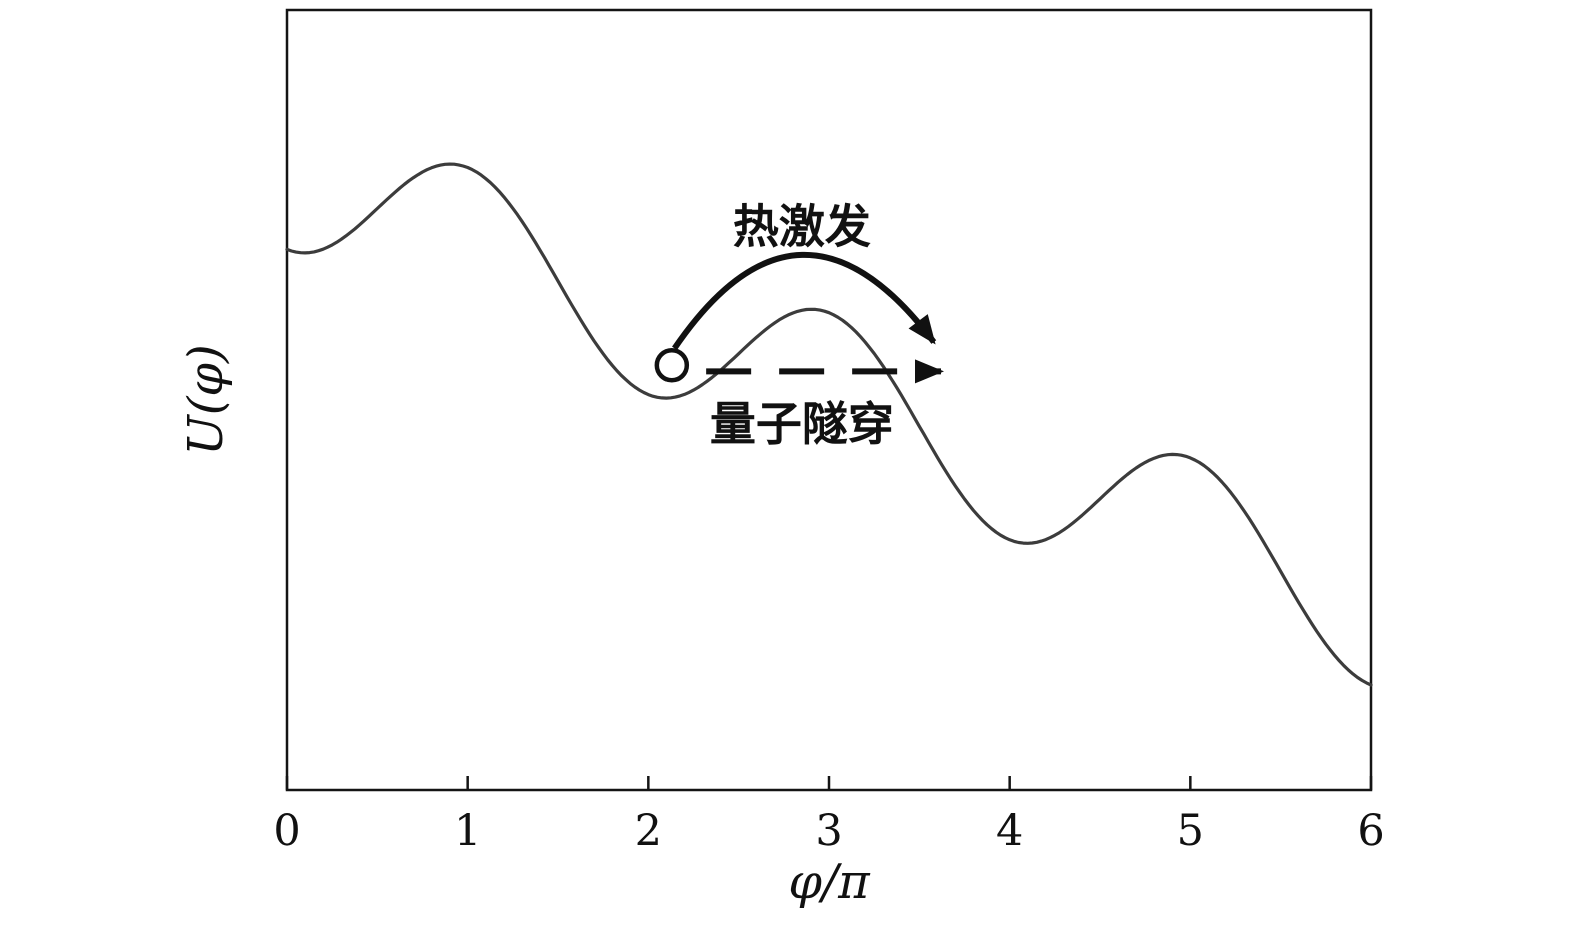 This screenshot has height=935, width=1575. I want to click on x-tick-label-6: 6, so click(1370, 831).